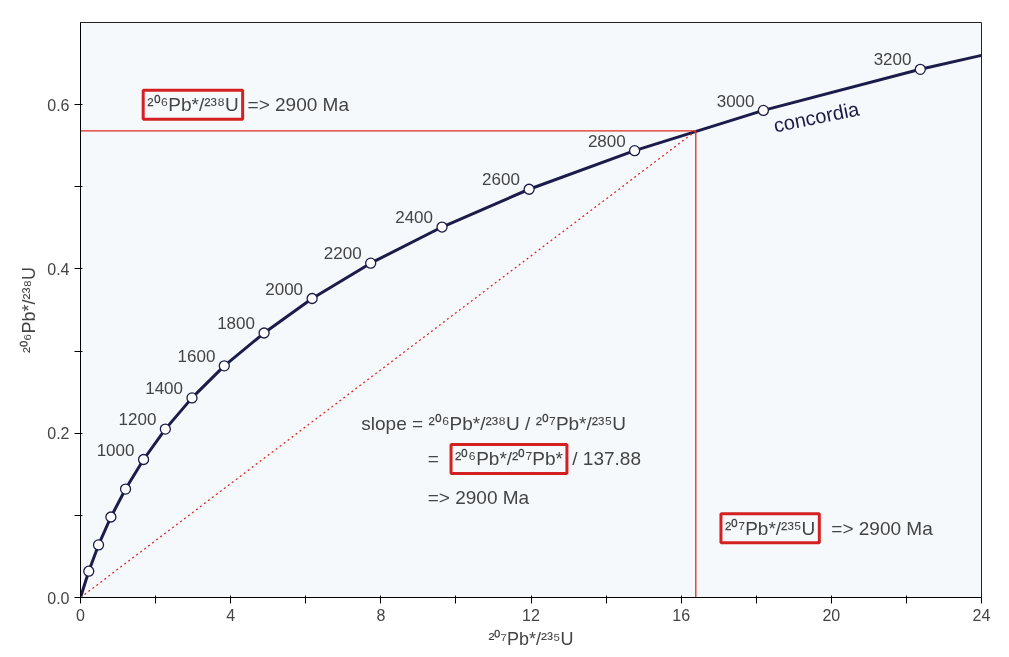 The width and height of the screenshot is (1009, 657). Describe the element at coordinates (115, 450) in the screenshot. I see `annotation: 1000` at that location.